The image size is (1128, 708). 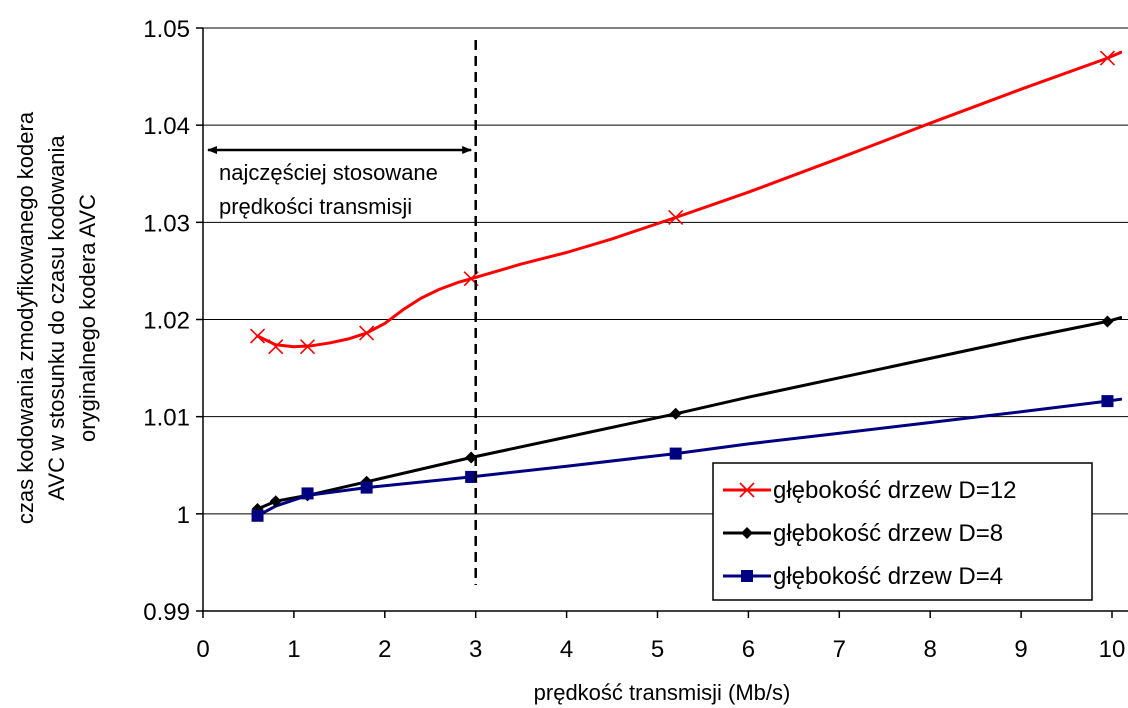 I want to click on y-tick-label: 1.01, so click(x=166, y=418).